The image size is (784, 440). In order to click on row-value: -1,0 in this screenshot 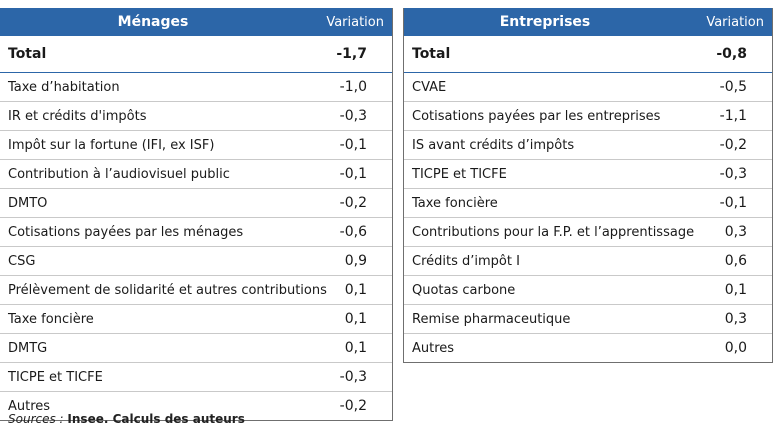, I will do `click(353, 87)`.